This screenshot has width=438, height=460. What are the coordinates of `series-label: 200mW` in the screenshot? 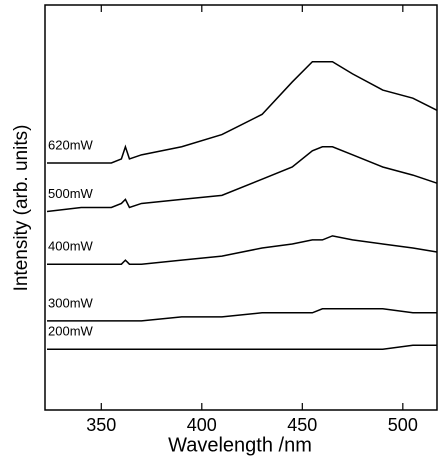 It's located at (71, 331).